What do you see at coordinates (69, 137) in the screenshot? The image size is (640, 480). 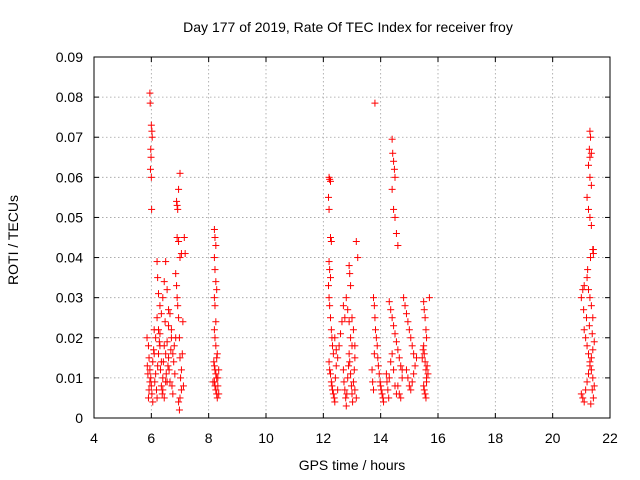 I see `y-tick-label: 0.07` at bounding box center [69, 137].